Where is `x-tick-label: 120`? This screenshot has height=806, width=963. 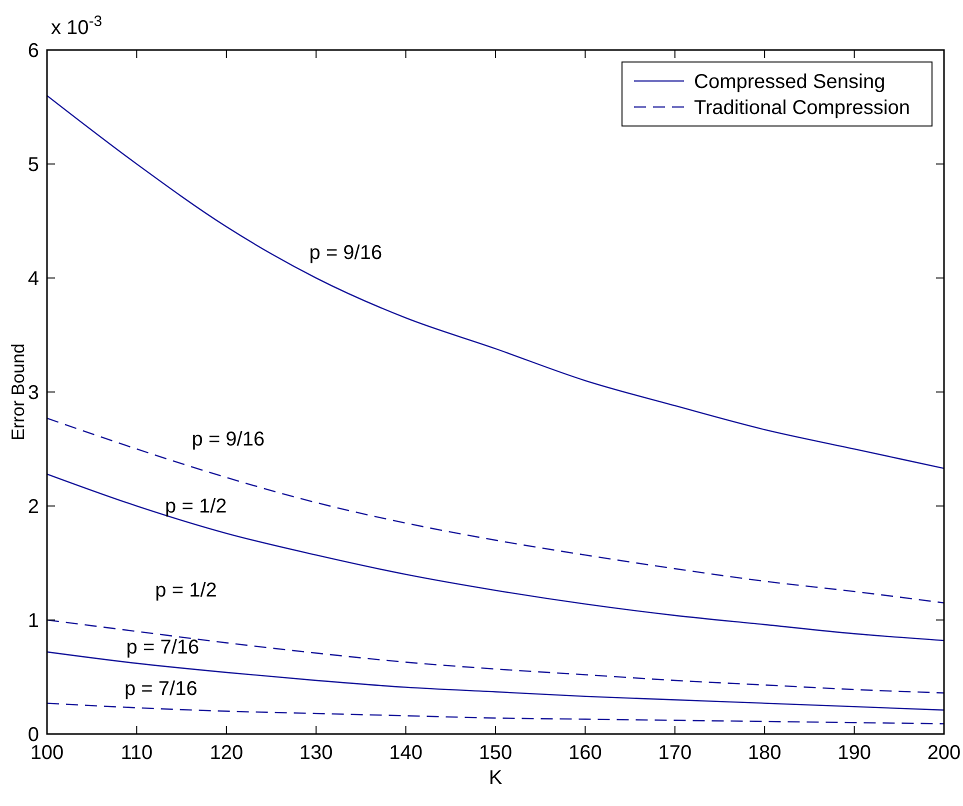
x-tick-label: 120 is located at coordinates (227, 753).